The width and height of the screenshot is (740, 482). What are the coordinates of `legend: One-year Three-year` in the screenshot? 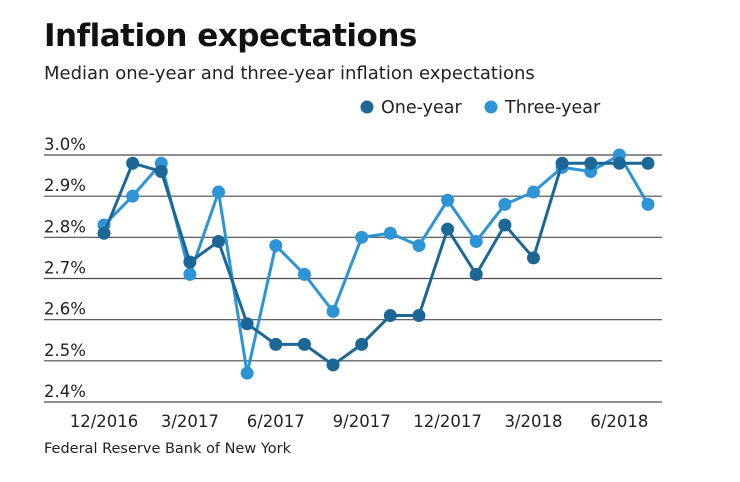 It's located at (480, 108).